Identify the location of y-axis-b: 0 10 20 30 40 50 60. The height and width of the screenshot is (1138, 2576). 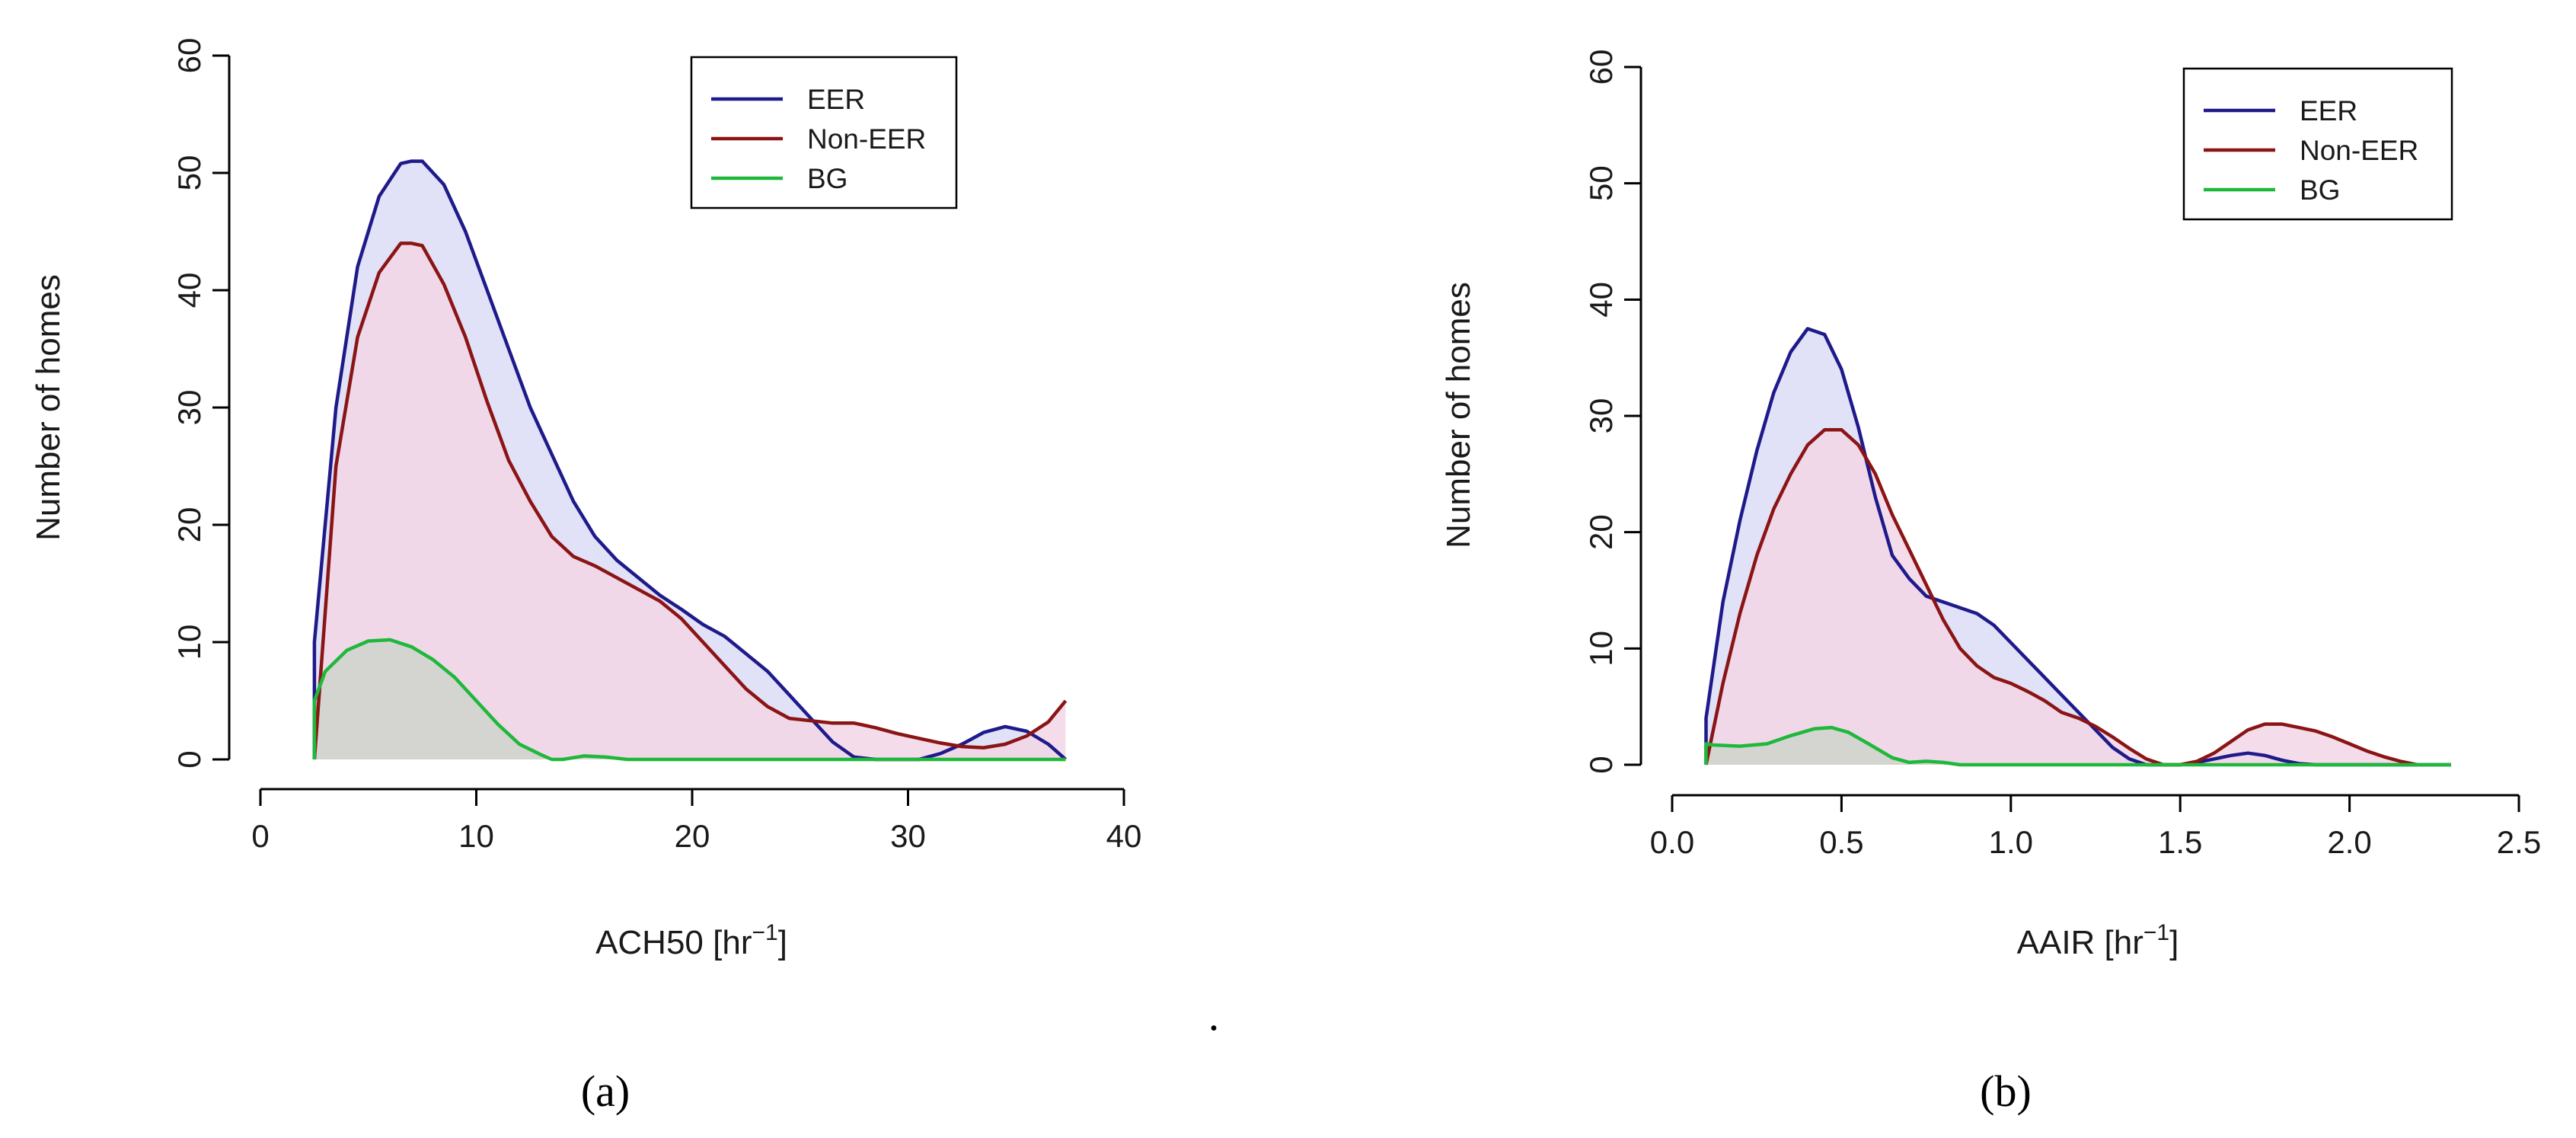
(1612, 412).